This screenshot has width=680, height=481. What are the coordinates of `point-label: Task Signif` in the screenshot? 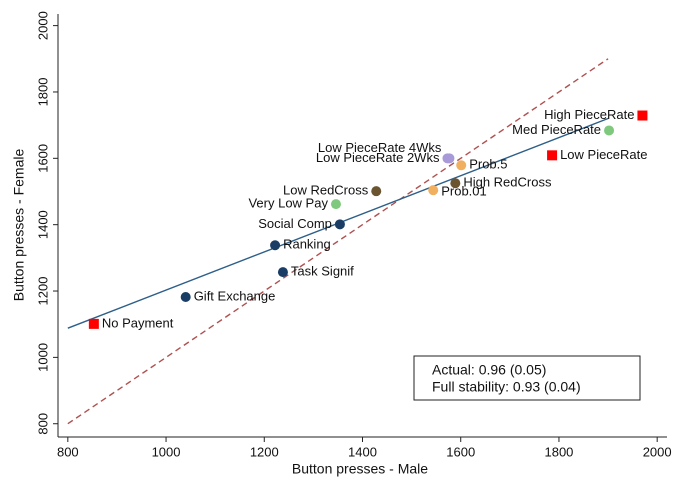 It's located at (322, 271).